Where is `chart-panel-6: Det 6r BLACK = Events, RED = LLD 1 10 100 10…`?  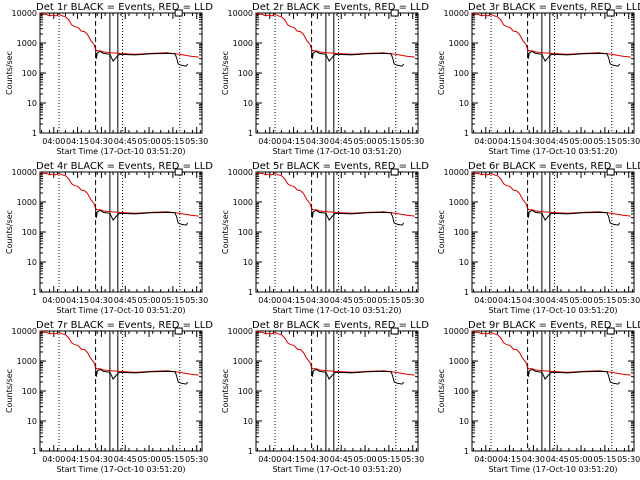 chart-panel-6: Det 6r BLACK = Events, RED = LLD 1 10 100 10… is located at coordinates (538, 238).